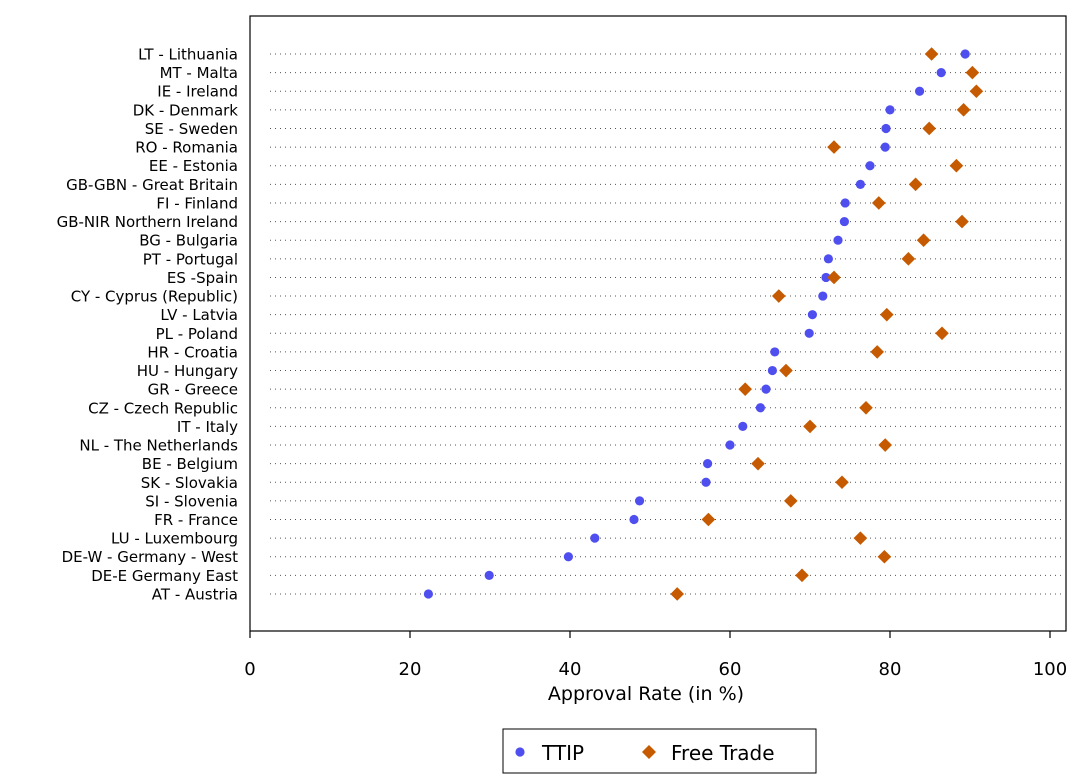  I want to click on free-trade-point-mt-malta, so click(972, 72).